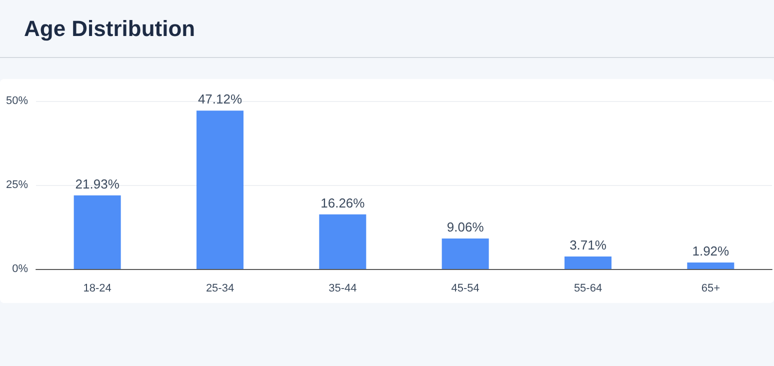  I want to click on data-label: 16.26%, so click(343, 202).